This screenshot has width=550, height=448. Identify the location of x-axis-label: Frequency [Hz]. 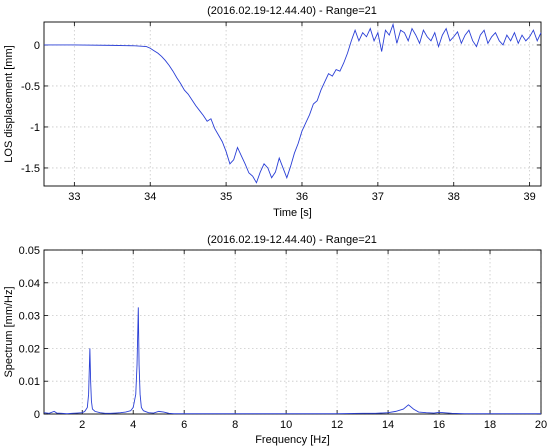
(292, 440).